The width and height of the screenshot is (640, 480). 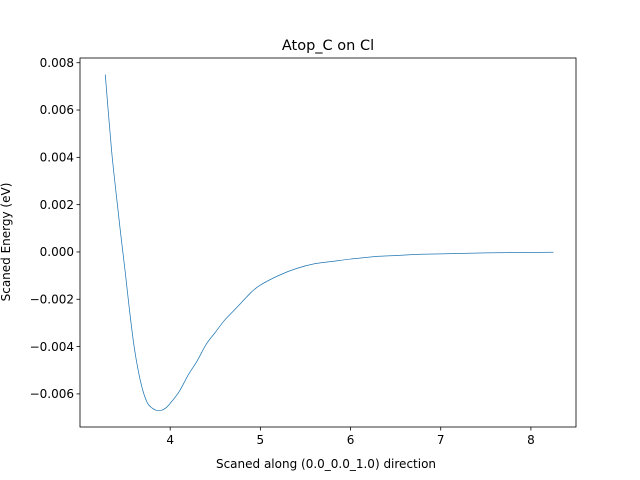 I want to click on x-axis: 4 5 6 7 8, so click(x=350, y=437).